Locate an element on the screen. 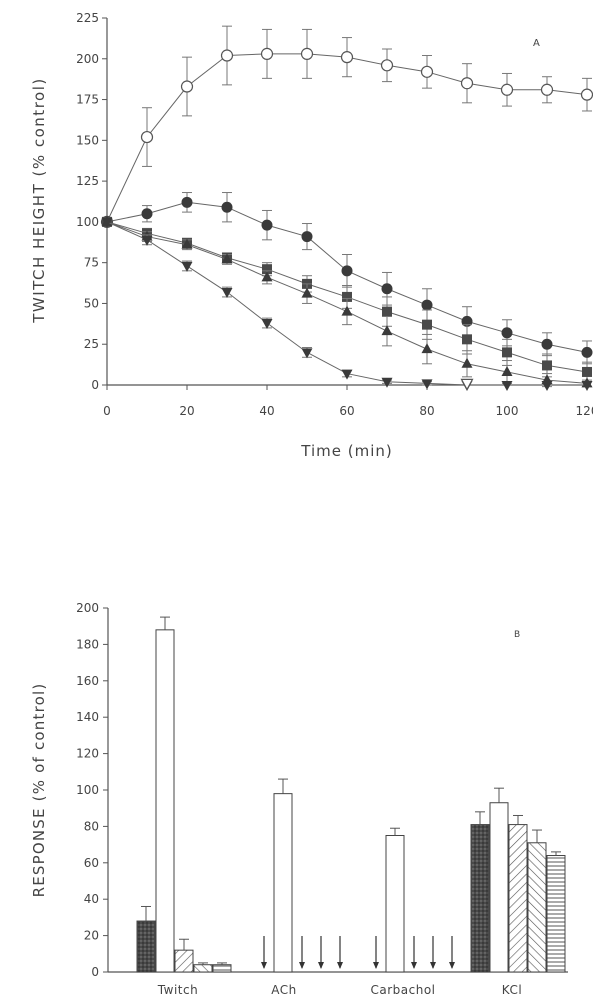 The image size is (593, 1001). panel-a-y-tick-label: 225 is located at coordinates (87, 18).